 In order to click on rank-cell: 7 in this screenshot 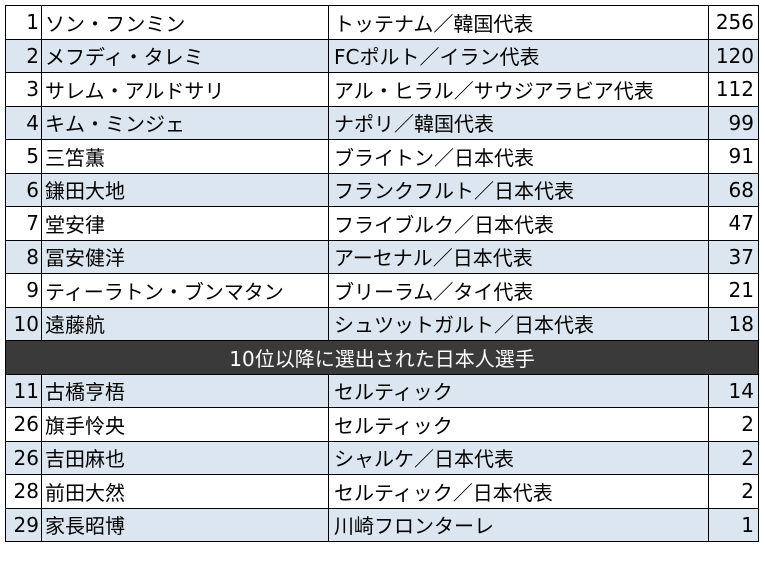, I will do `click(23, 223)`.